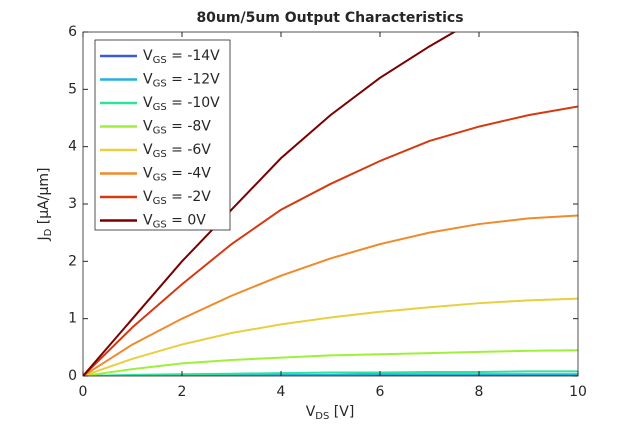  What do you see at coordinates (72, 89) in the screenshot?
I see `y-tick-label: 5` at bounding box center [72, 89].